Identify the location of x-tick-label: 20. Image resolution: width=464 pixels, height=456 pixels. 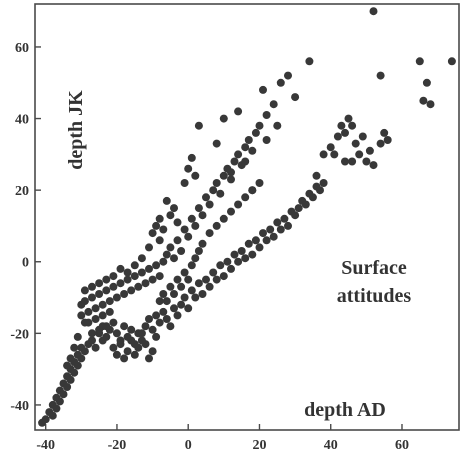
(259, 445).